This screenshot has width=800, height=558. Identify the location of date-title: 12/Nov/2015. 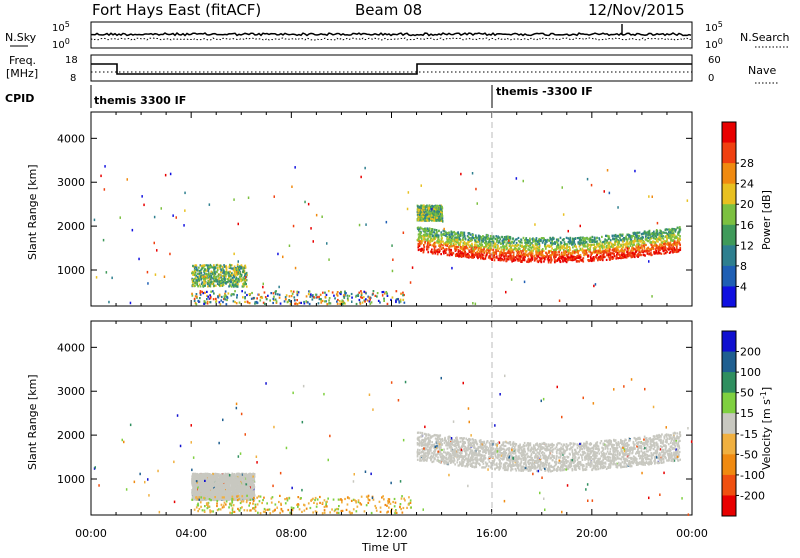
(636, 10).